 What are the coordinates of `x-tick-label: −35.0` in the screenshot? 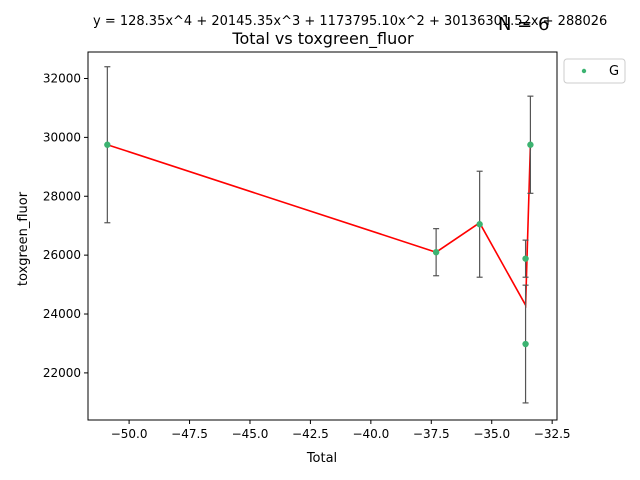 It's located at (491, 434).